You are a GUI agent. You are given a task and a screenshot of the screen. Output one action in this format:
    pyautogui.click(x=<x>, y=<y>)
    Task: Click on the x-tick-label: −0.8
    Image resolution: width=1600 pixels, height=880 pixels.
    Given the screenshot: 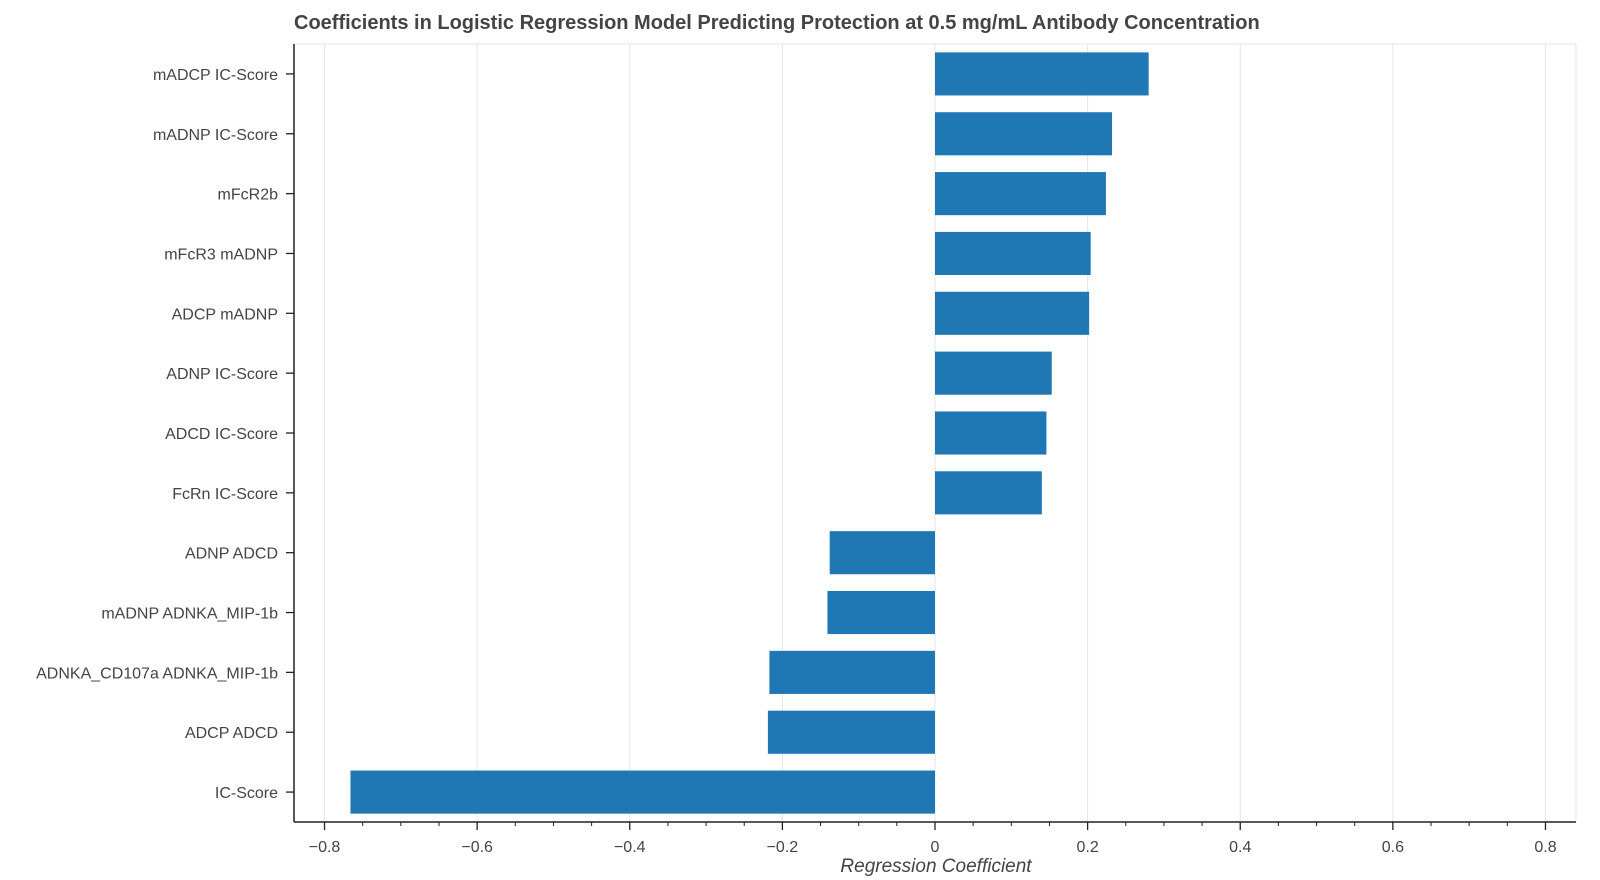 What is the action you would take?
    pyautogui.click(x=325, y=847)
    